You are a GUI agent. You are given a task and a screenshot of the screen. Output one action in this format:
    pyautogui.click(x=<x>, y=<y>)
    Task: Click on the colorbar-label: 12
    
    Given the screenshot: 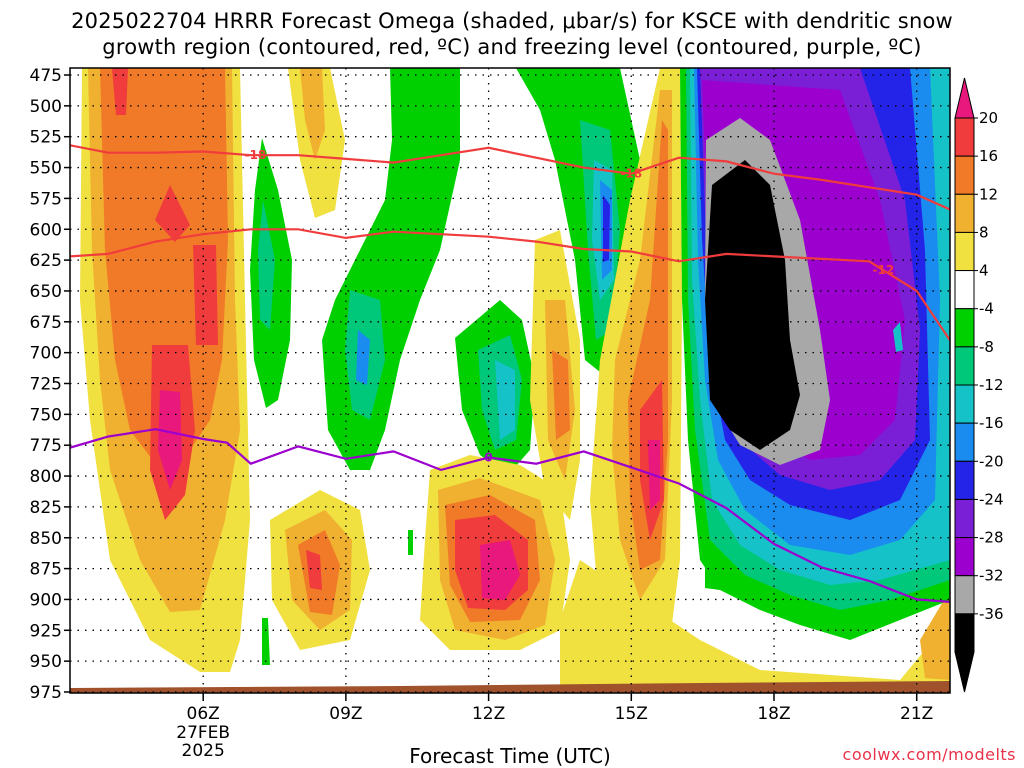 What is the action you would take?
    pyautogui.click(x=988, y=194)
    